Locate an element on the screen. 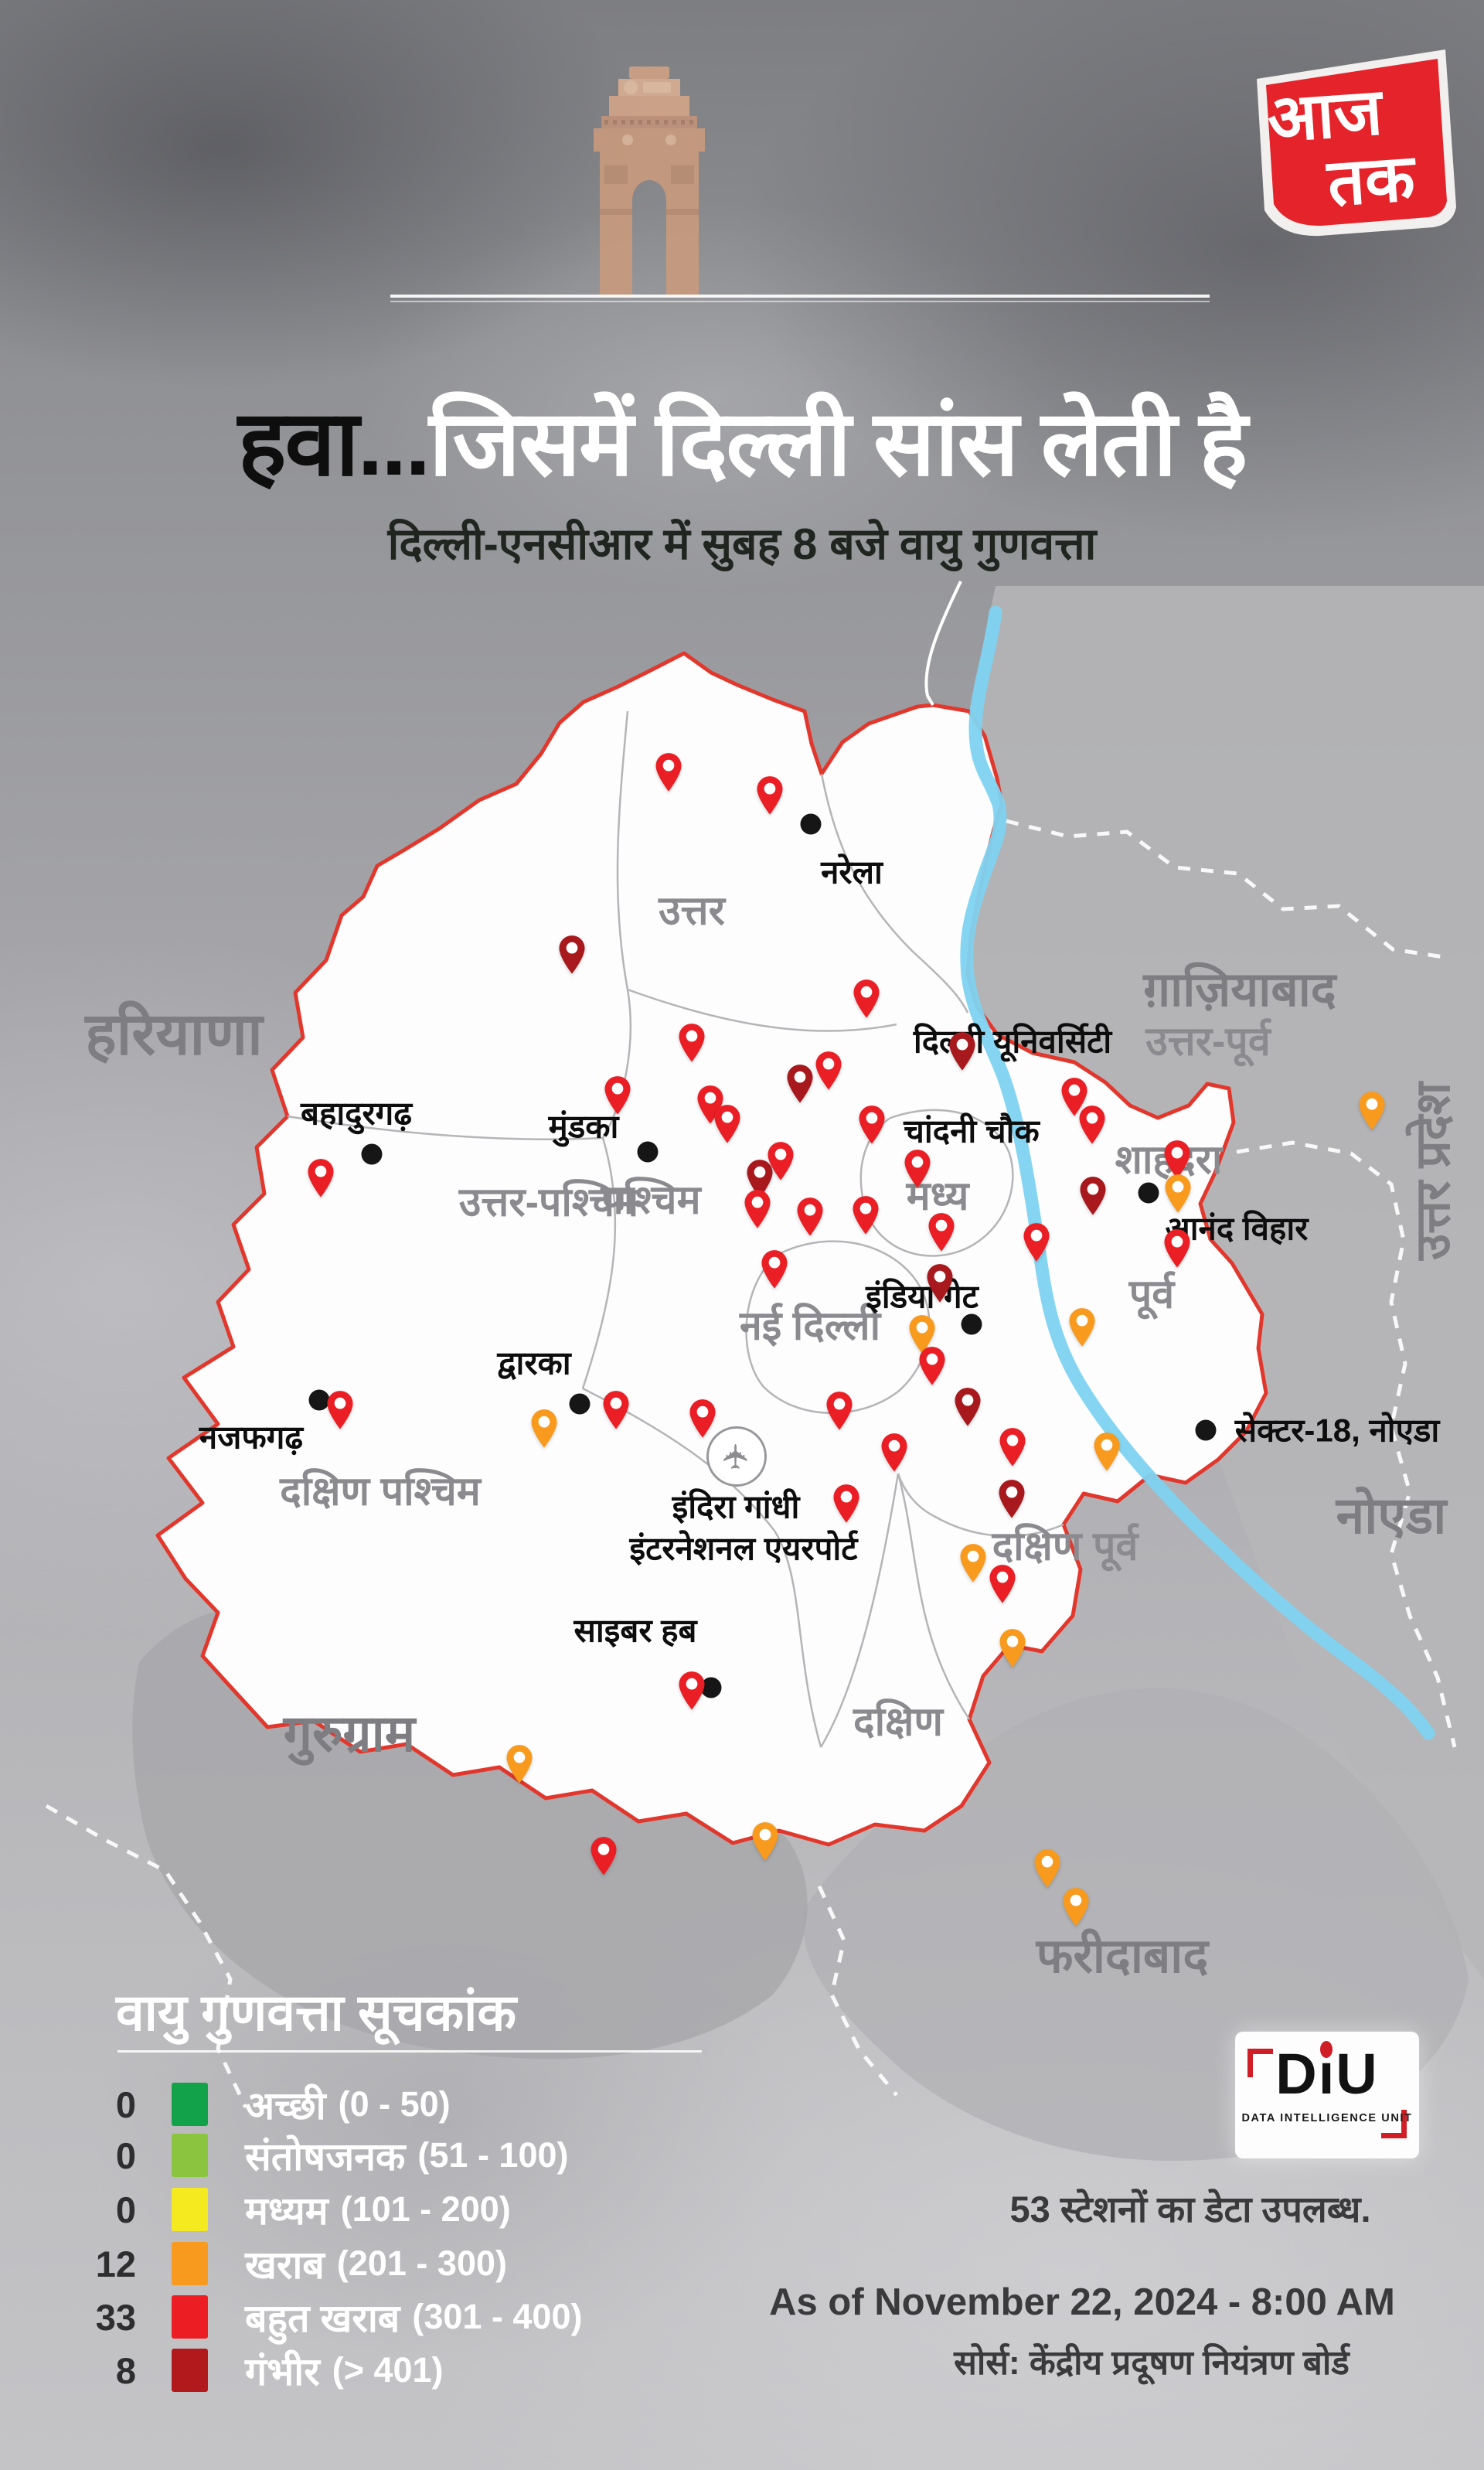 This screenshot has height=2470, width=1484. district-label-north-east: उत्तर-पूर्व is located at coordinates (1208, 1042).